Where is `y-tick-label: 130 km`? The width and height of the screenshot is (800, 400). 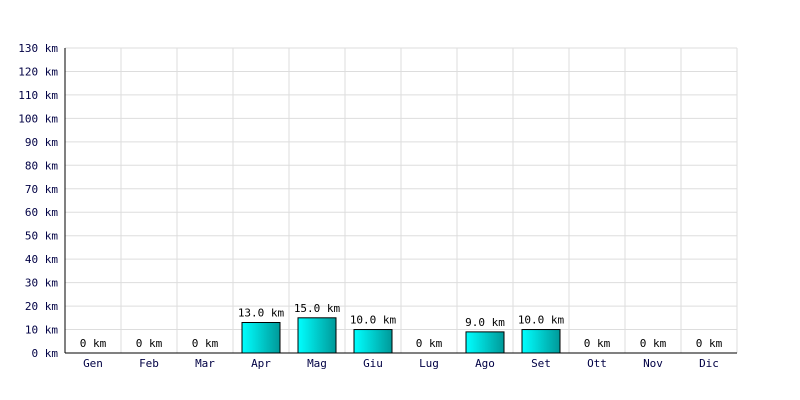
y-tick-label: 130 km is located at coordinates (38, 48).